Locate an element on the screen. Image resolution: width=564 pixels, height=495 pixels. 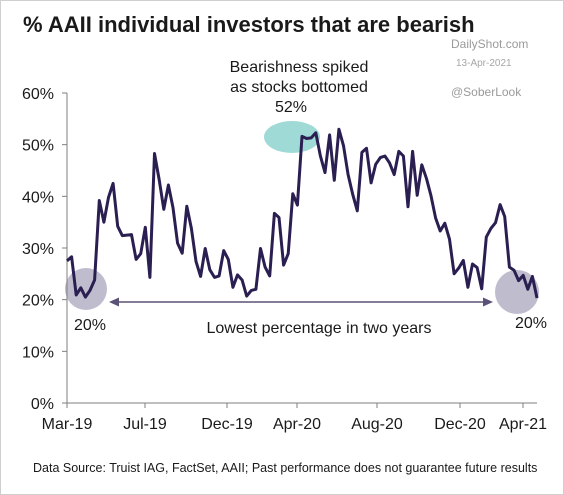
y-tick-label: 30% is located at coordinates (38, 249).